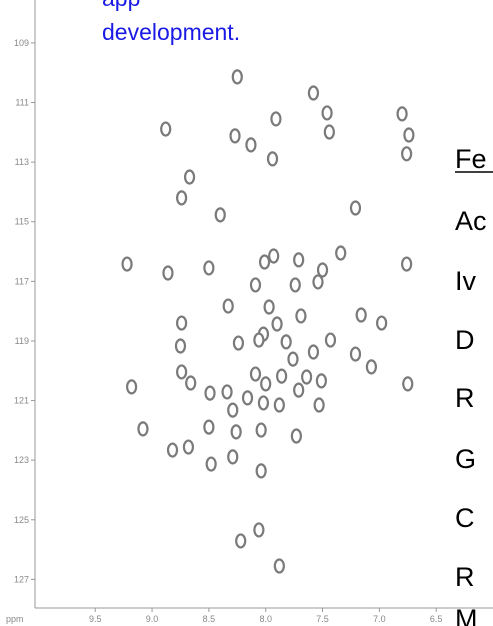  Describe the element at coordinates (471, 221) in the screenshot. I see `side-text: Ac` at that location.